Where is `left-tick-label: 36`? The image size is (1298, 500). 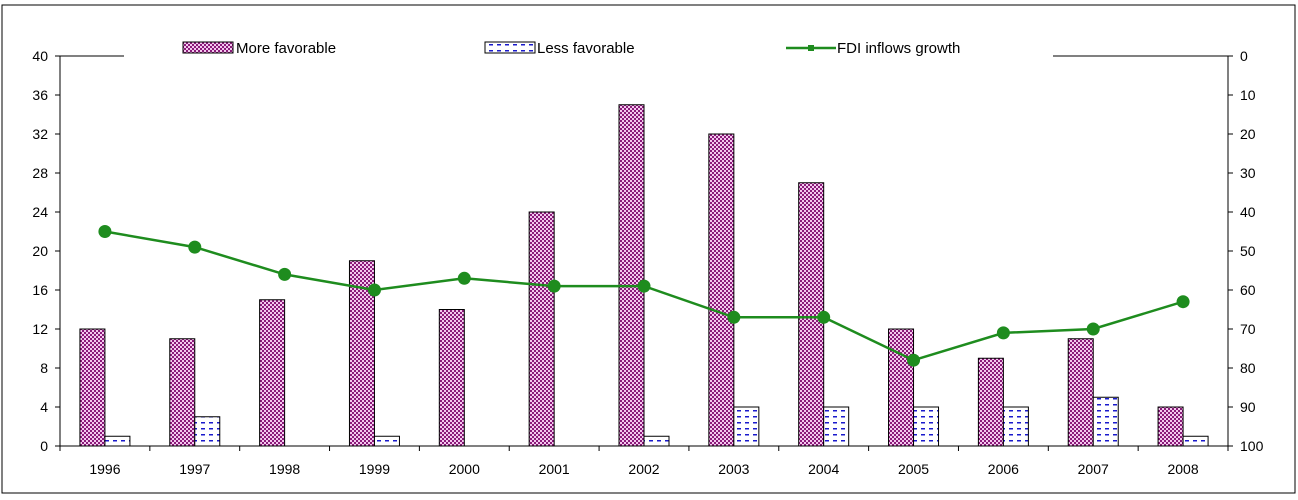 left-tick-label: 36 is located at coordinates (40, 95).